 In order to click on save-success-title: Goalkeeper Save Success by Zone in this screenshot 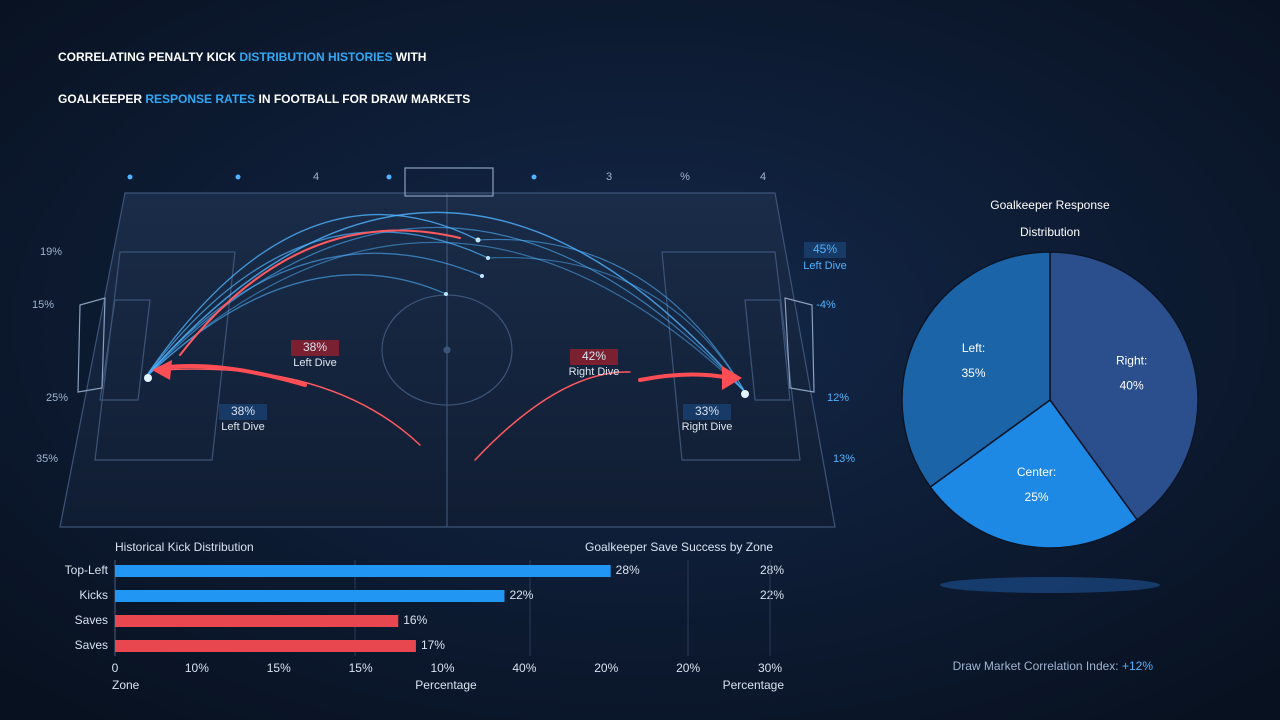, I will do `click(679, 547)`.